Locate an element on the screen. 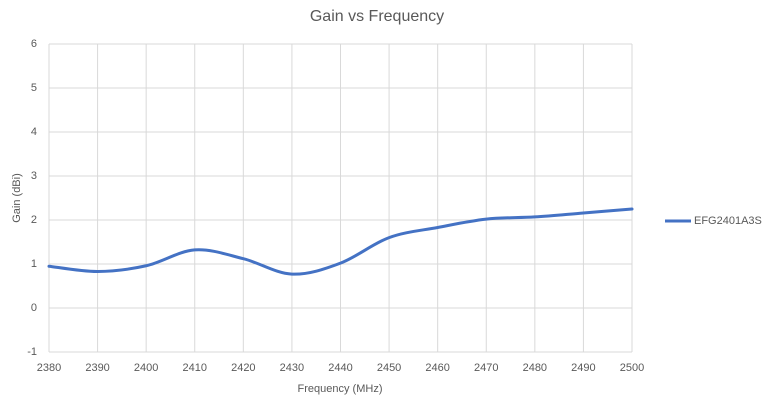 The height and width of the screenshot is (402, 762). y-tick-label: 2 is located at coordinates (34, 220).